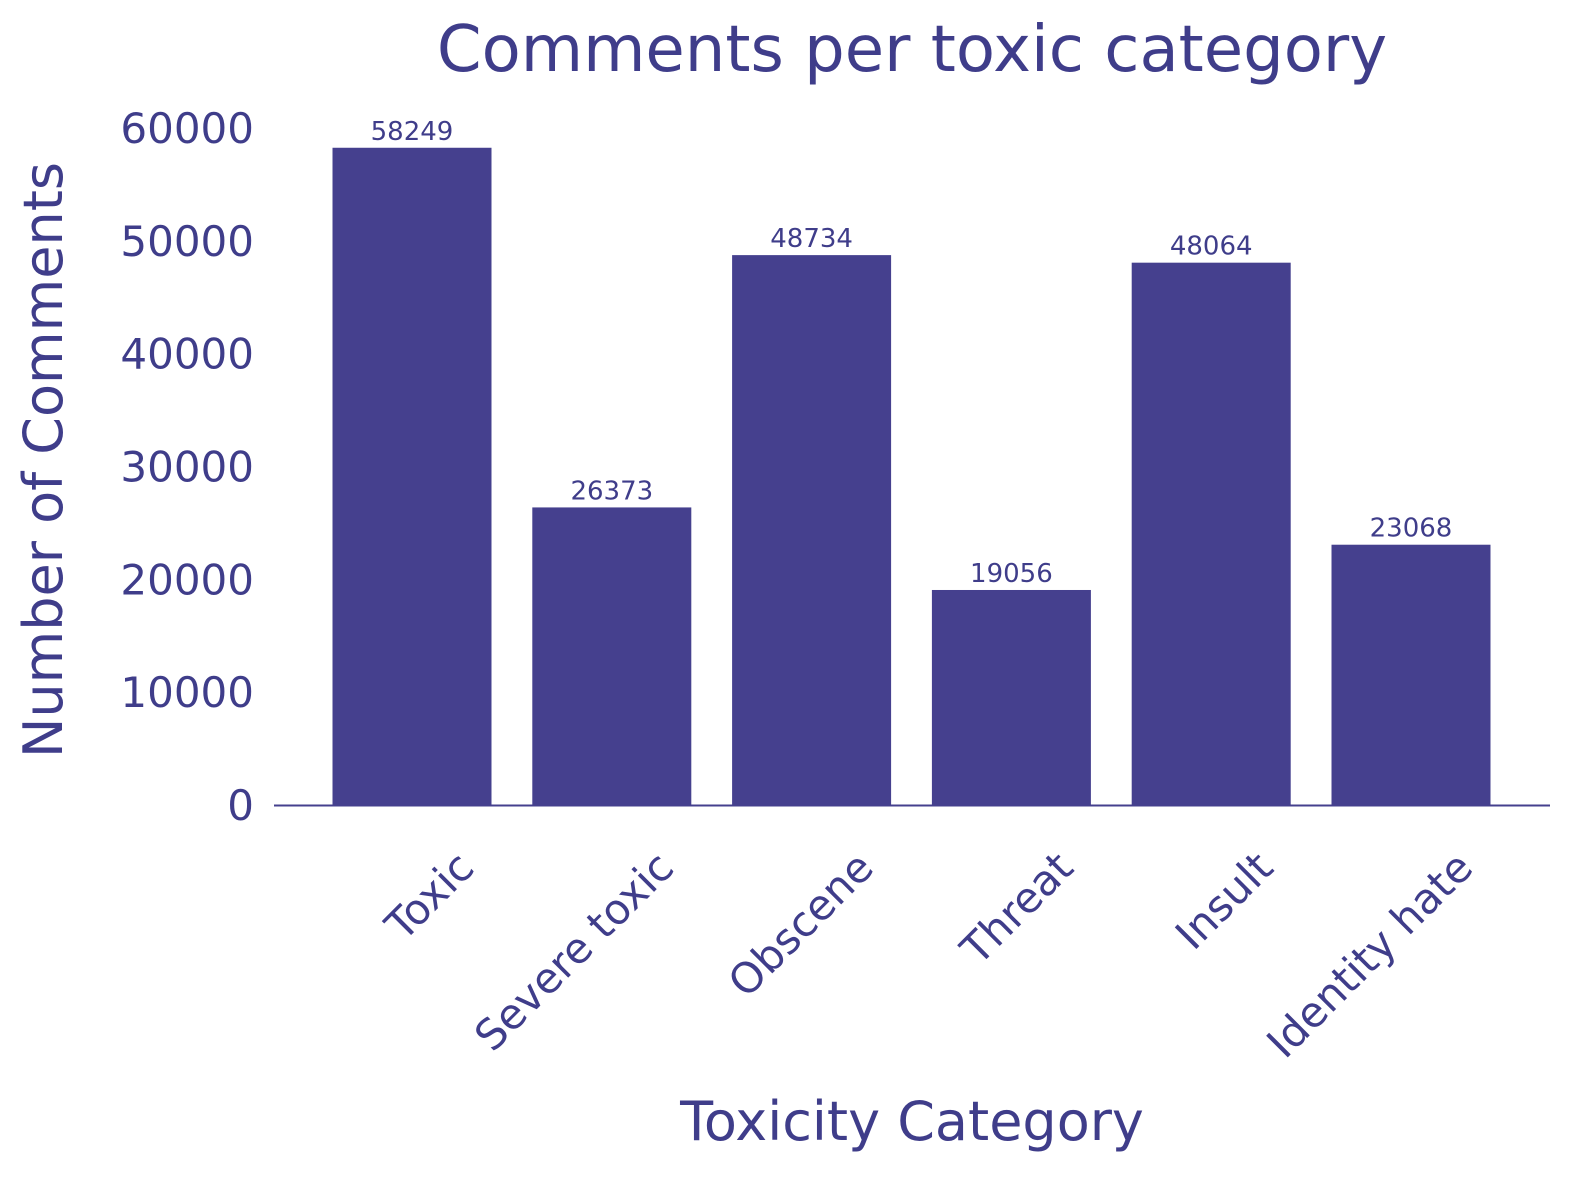 This screenshot has height=1180, width=1581. I want to click on x-tick-label: Obscene, so click(801, 924).